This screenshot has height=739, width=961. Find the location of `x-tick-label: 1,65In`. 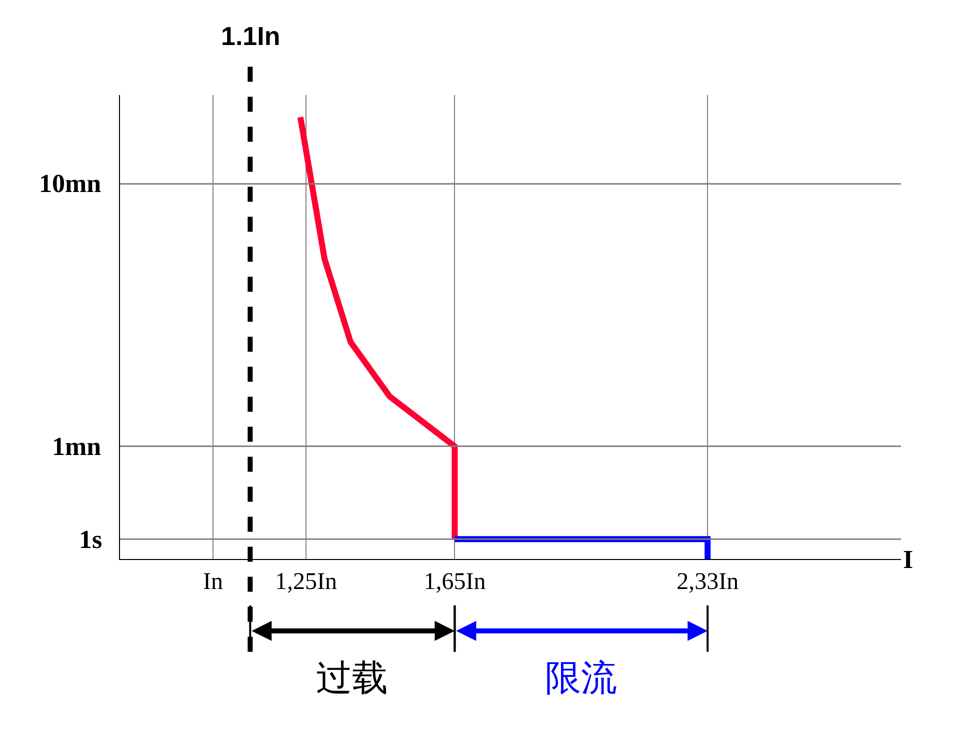

x-tick-label: 1,65In is located at coordinates (455, 581).